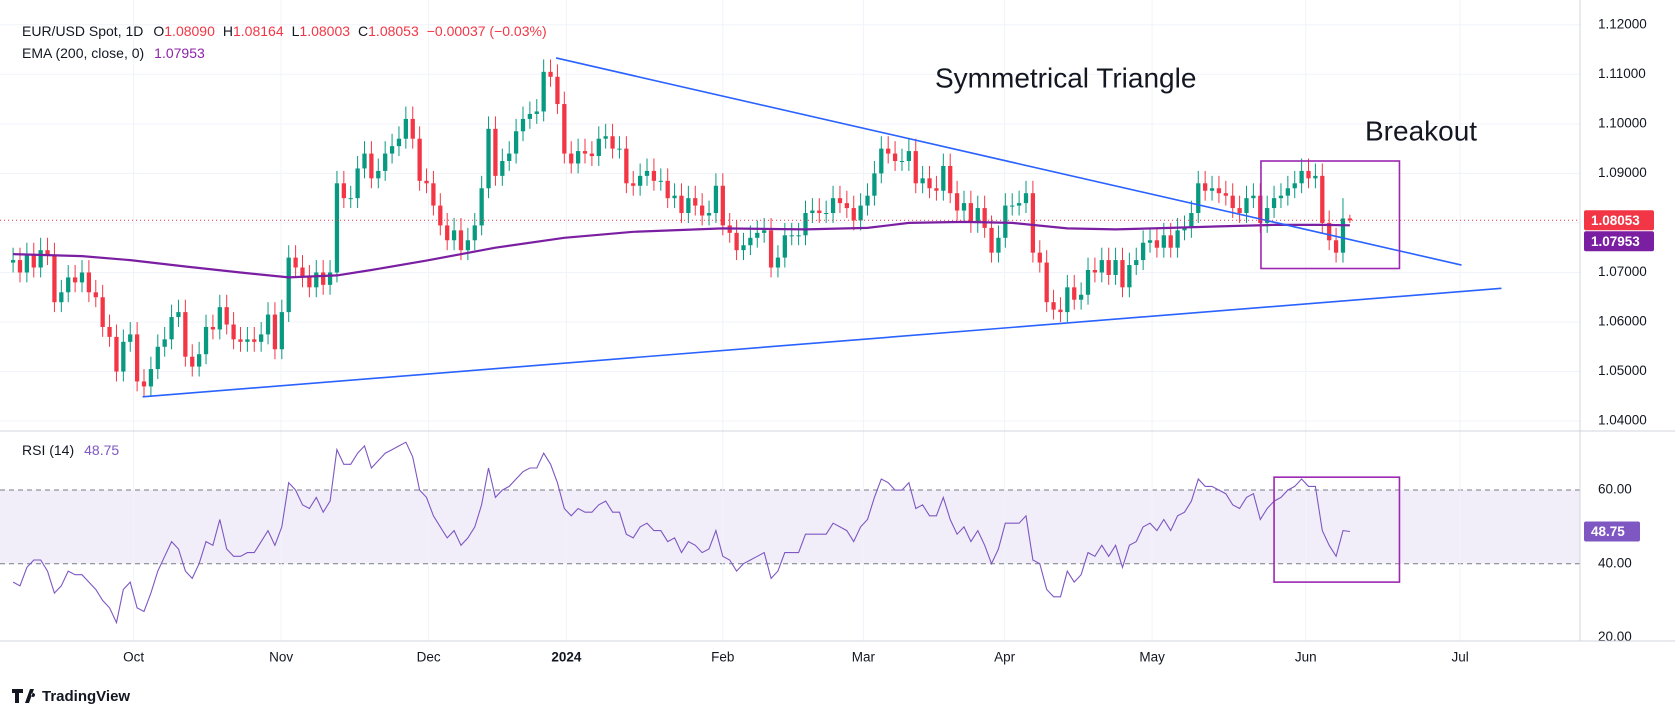 This screenshot has width=1675, height=718. I want to click on price-tag-label: 1.08053, so click(1615, 220).